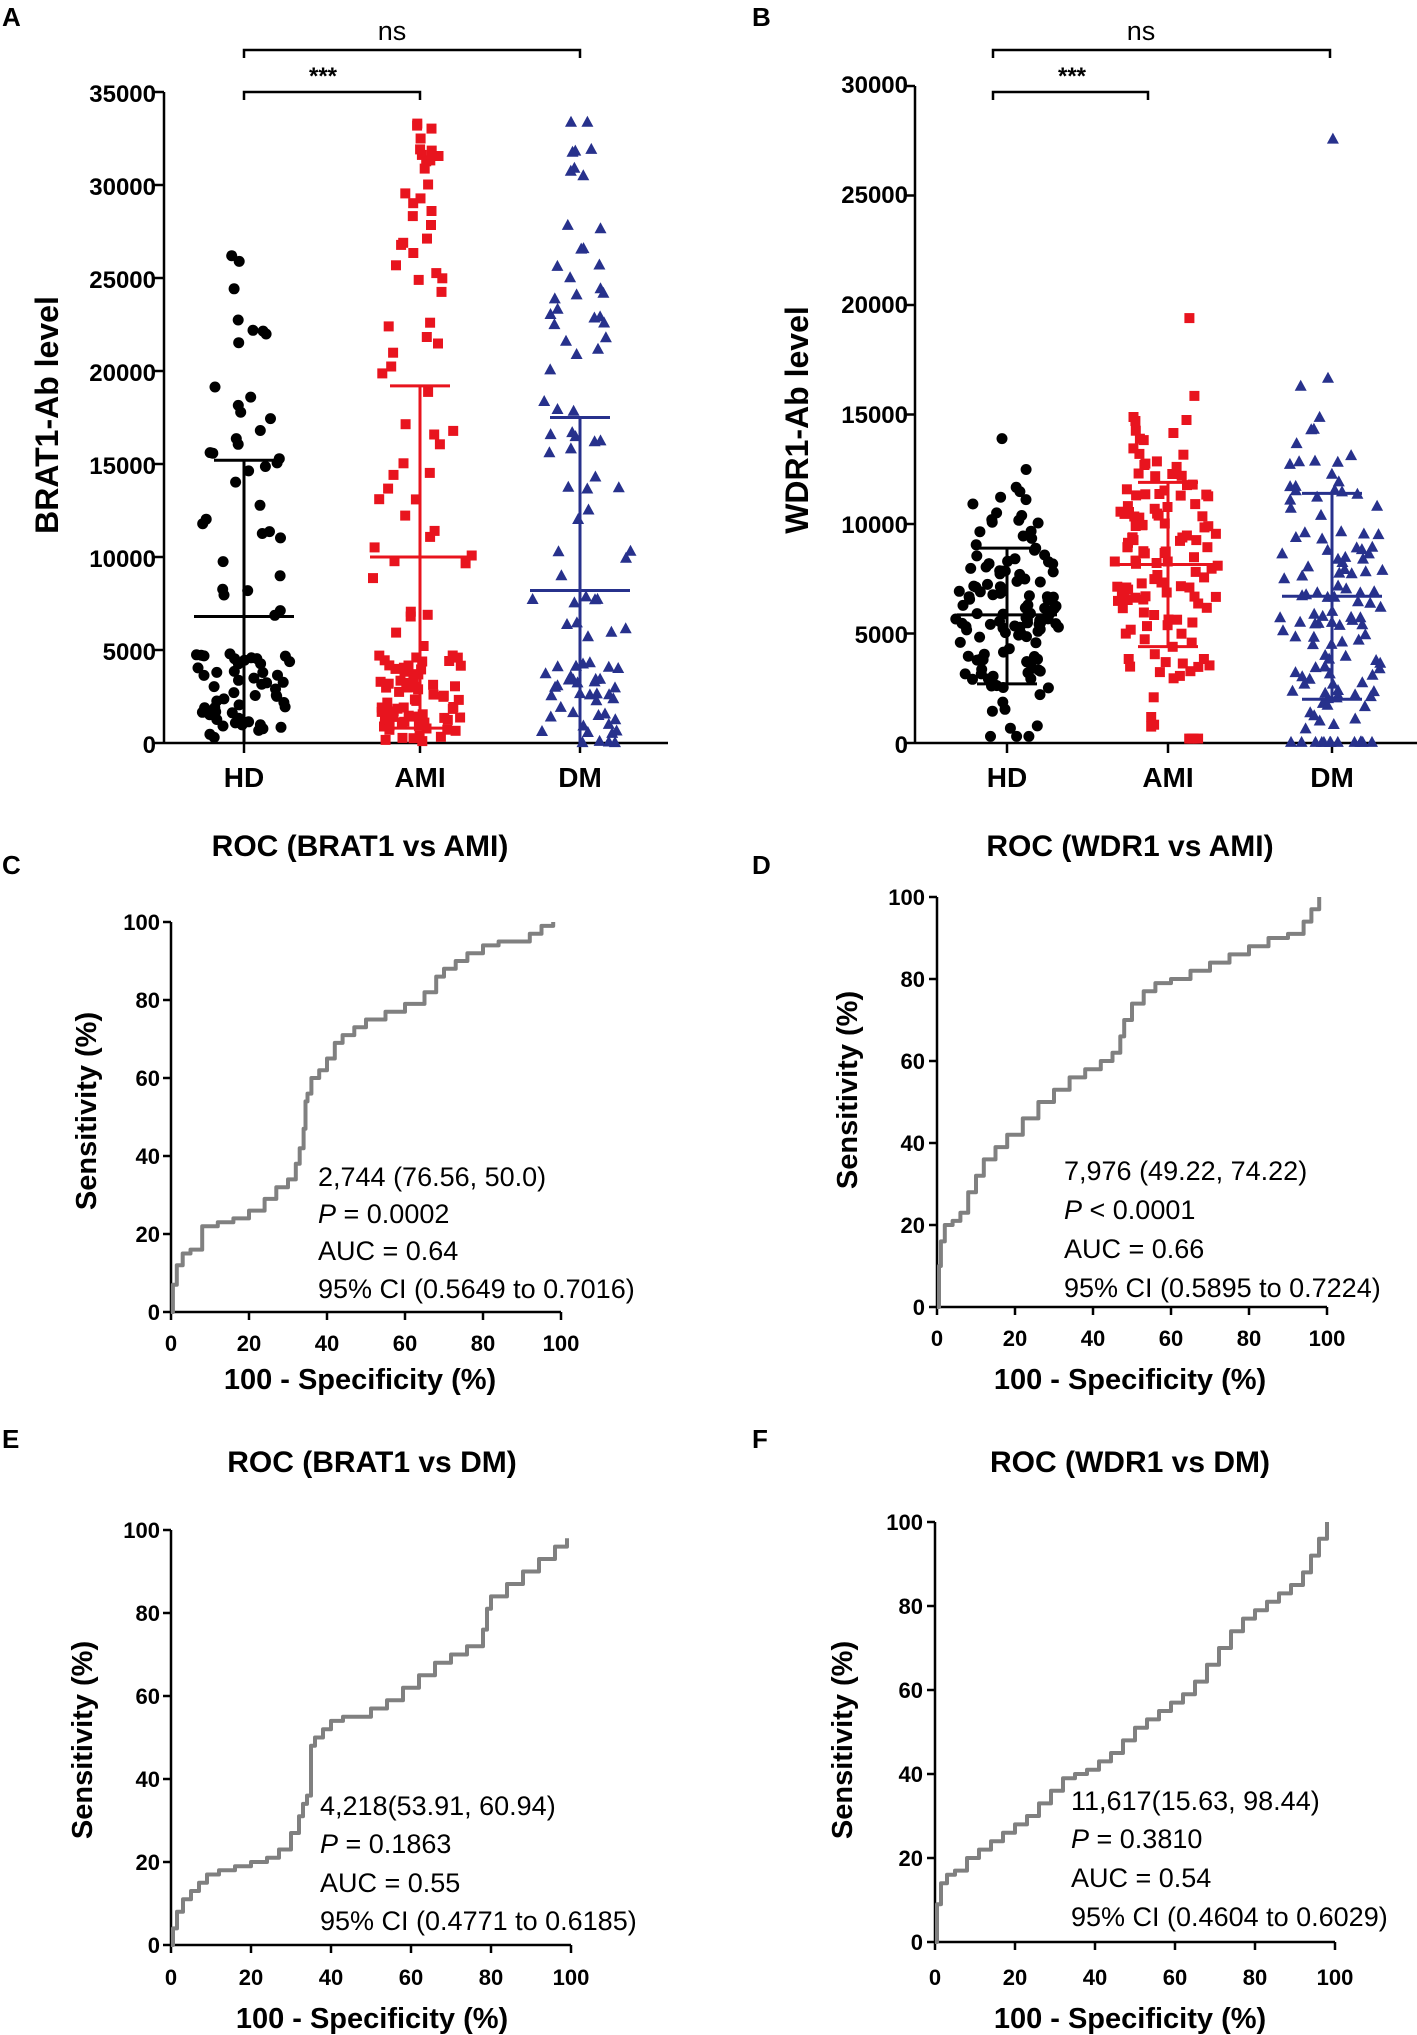 The height and width of the screenshot is (2035, 1417). Describe the element at coordinates (1073, 1210) in the screenshot. I see `p-symbol: P` at that location.